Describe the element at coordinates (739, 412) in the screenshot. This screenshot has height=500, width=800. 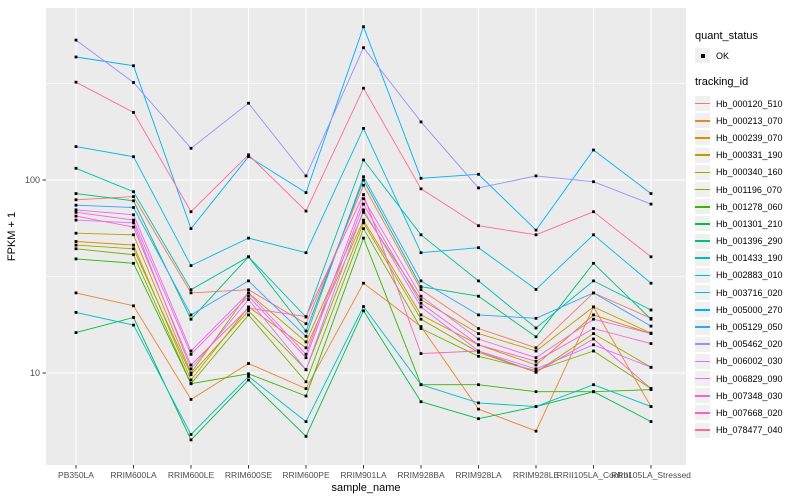
I see `legend-item-Hb_007668_020: Hb_007668_020` at that location.